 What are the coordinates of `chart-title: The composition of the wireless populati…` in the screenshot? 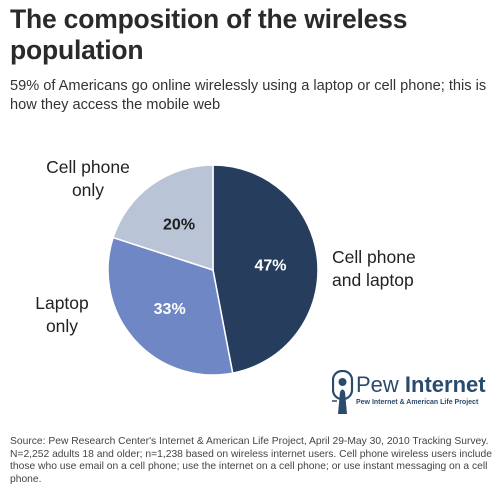 It's located at (209, 34).